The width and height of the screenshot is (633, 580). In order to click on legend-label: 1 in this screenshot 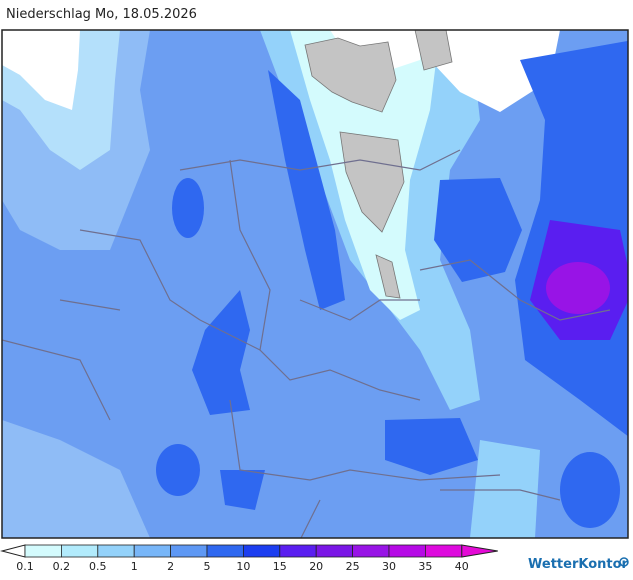, I will do `click(134, 566)`.